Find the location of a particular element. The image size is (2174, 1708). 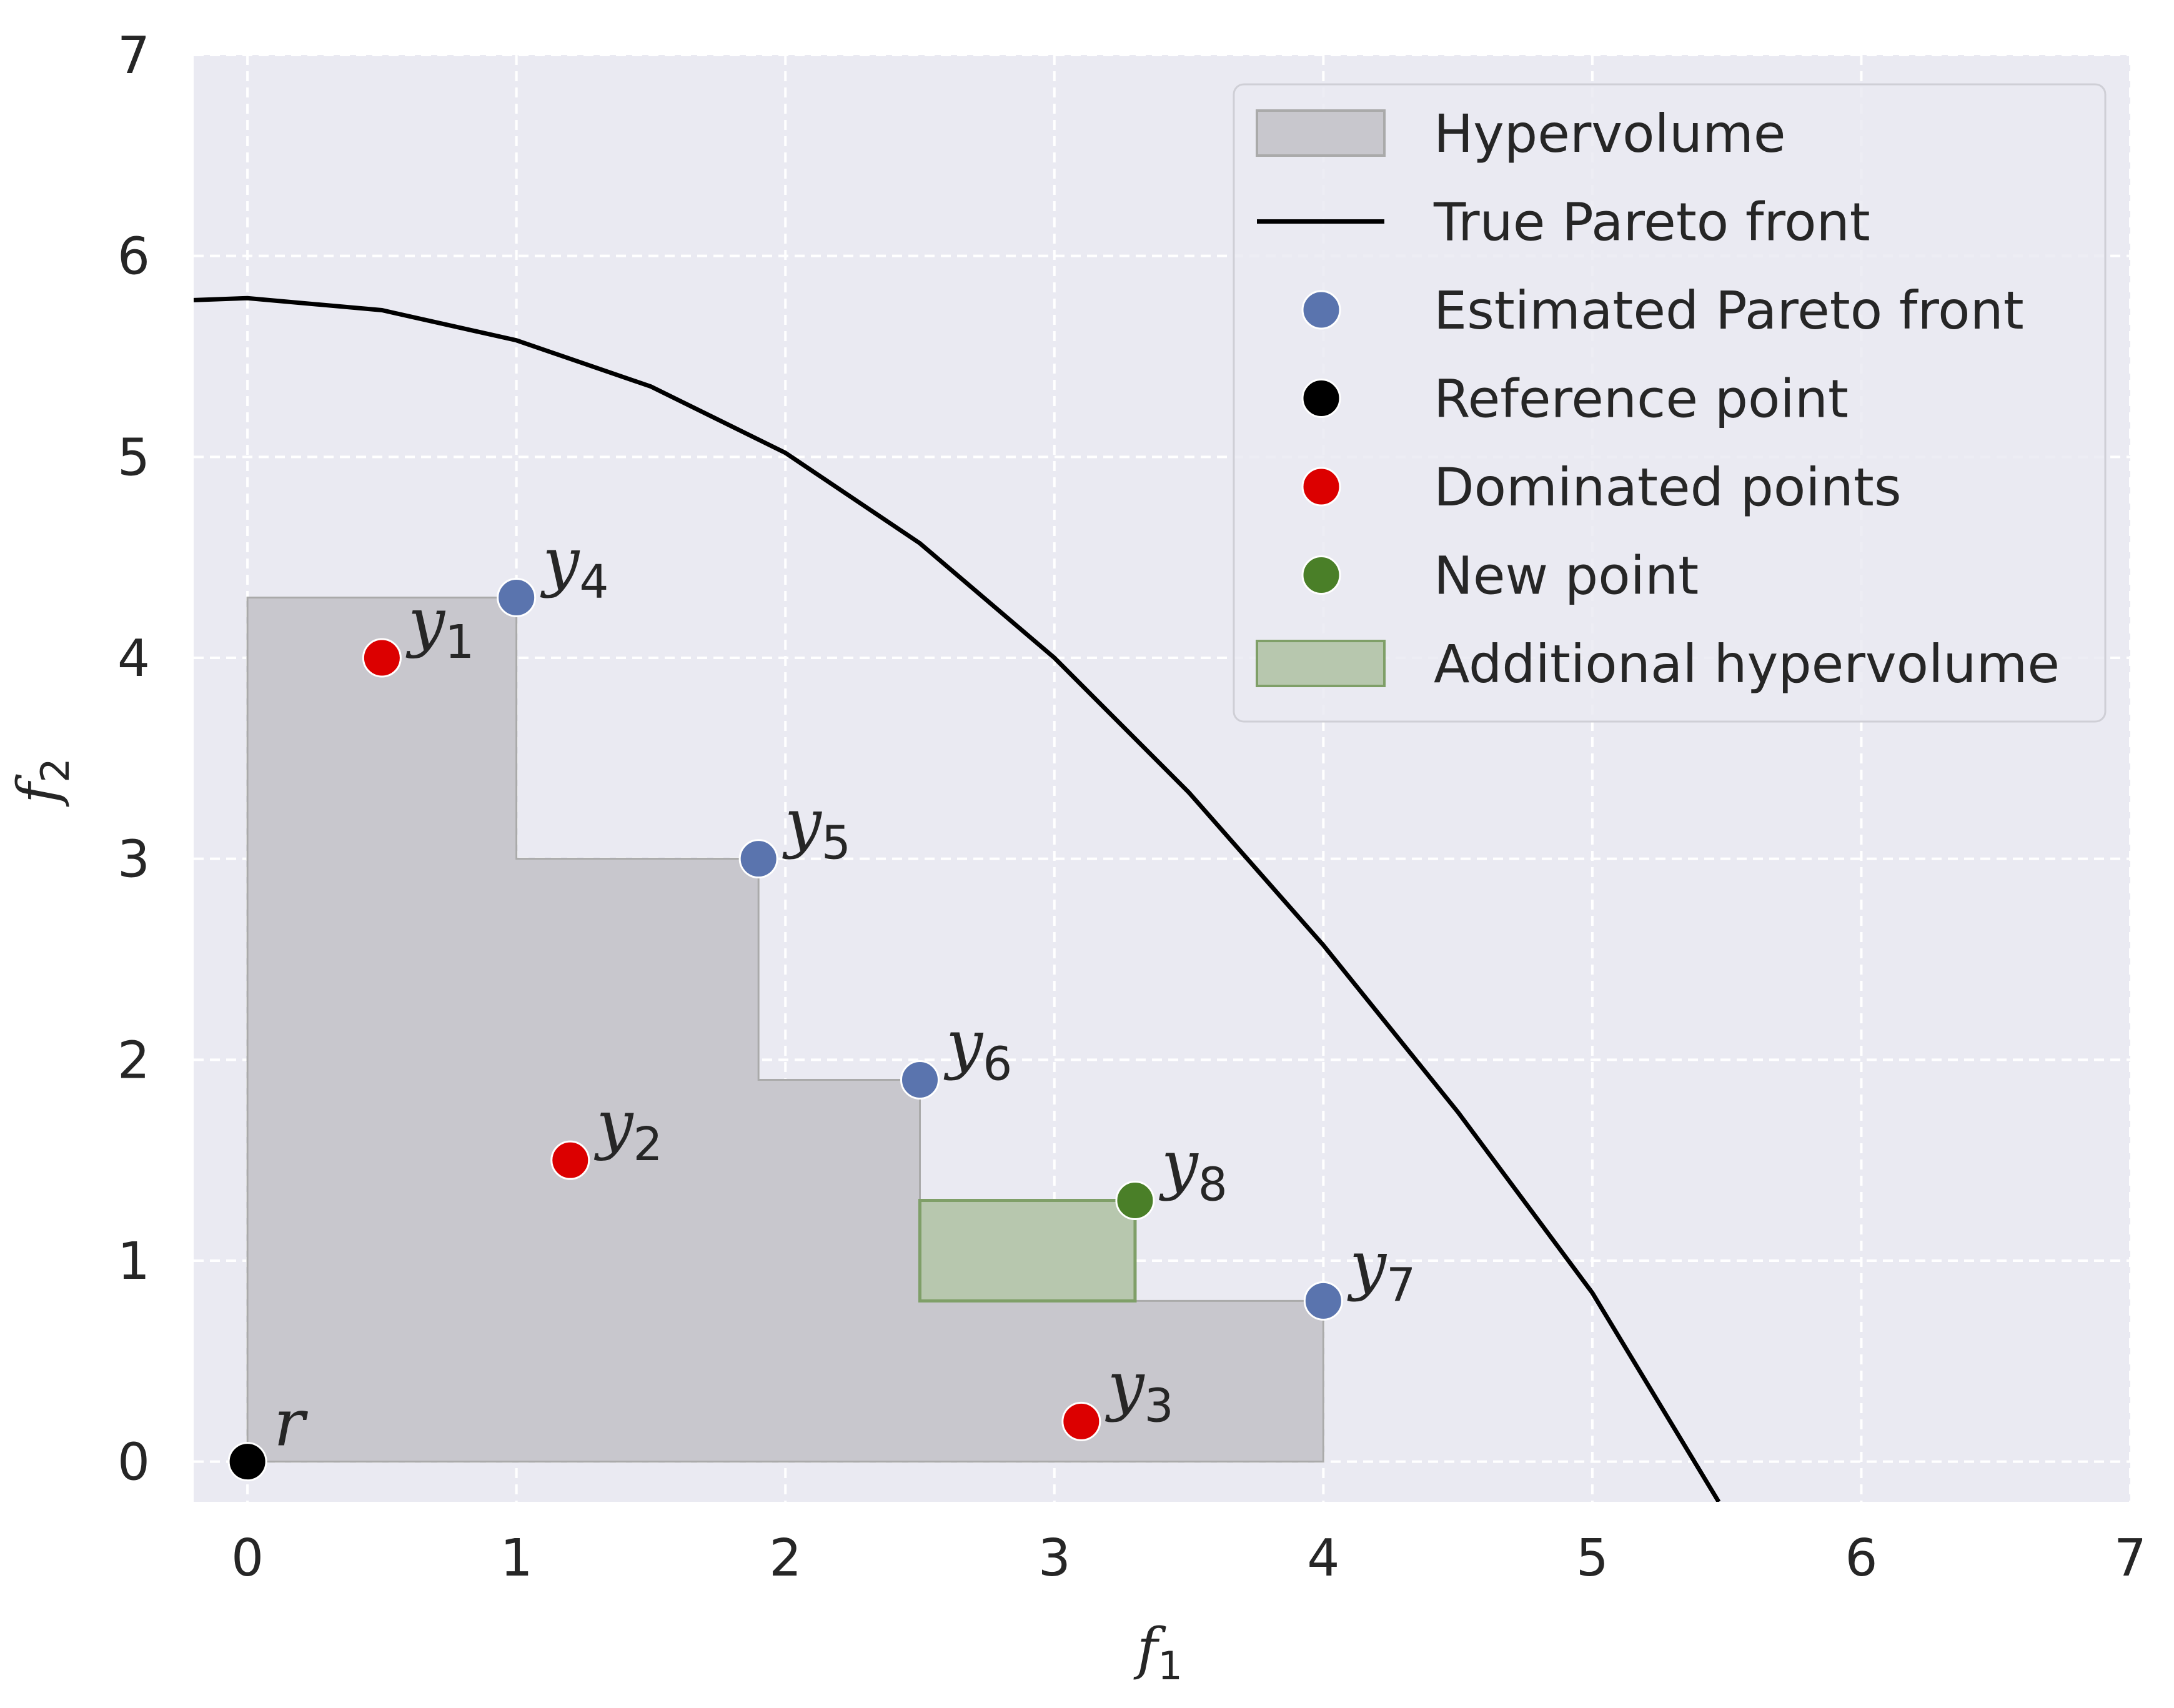

legend-label-dominated: Dominated points is located at coordinates (1668, 487).